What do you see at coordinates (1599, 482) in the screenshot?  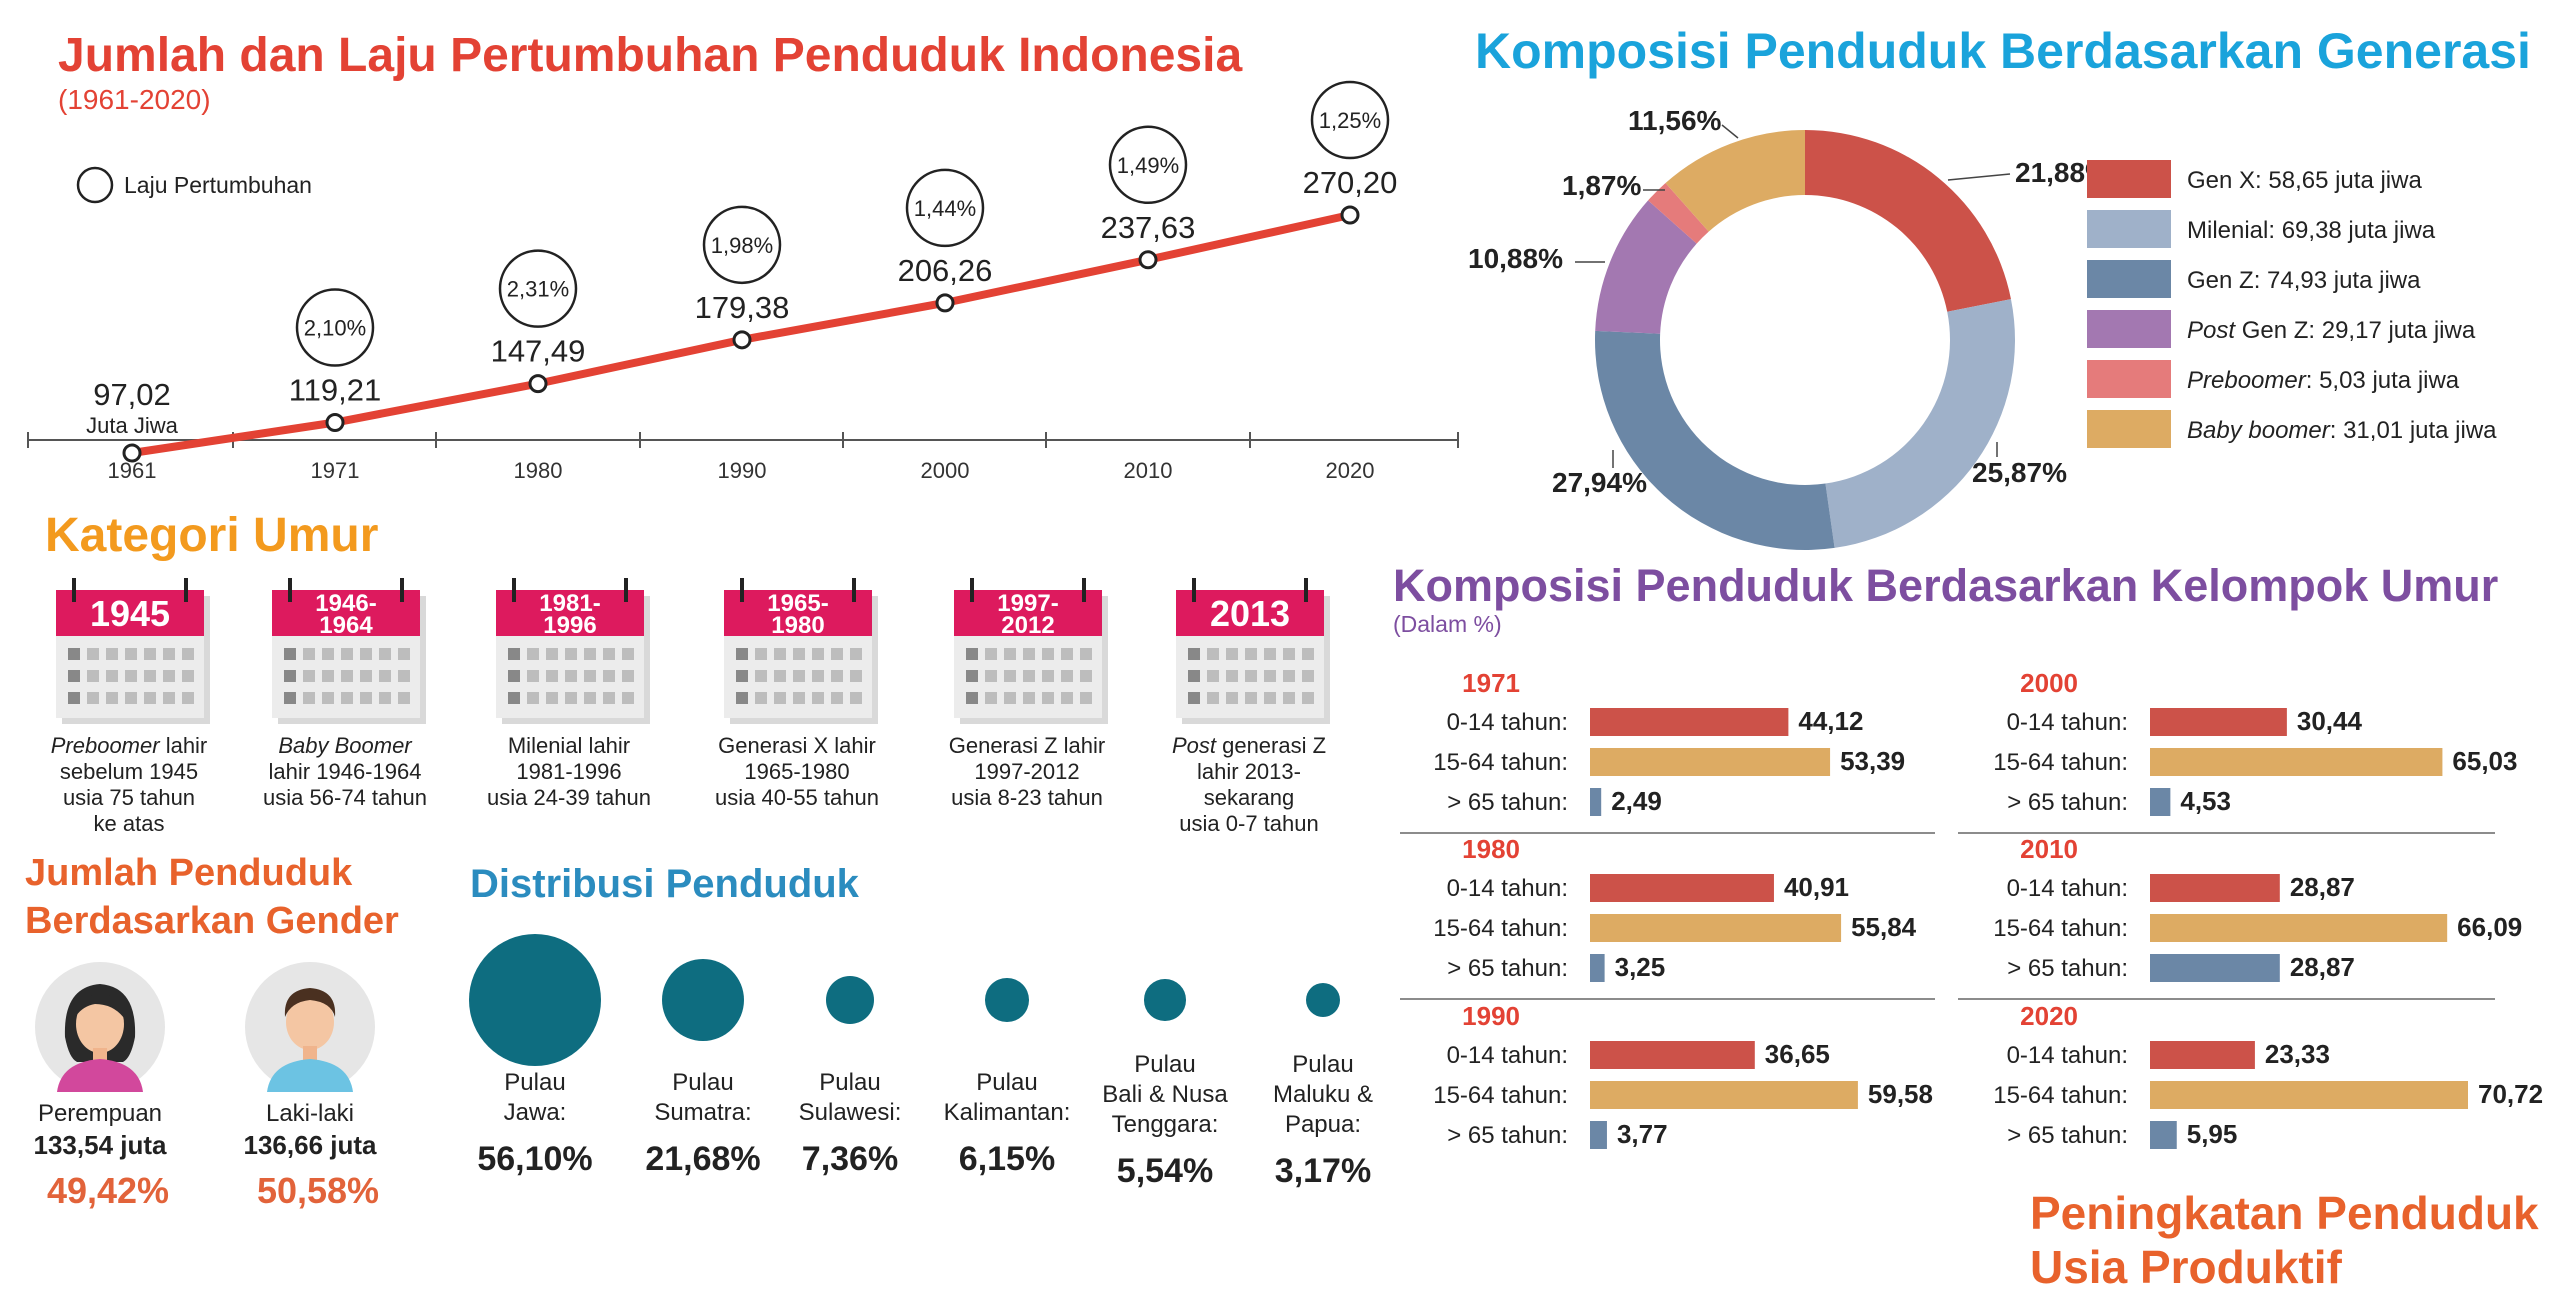 I see `donut-pct-label: 27,94%` at bounding box center [1599, 482].